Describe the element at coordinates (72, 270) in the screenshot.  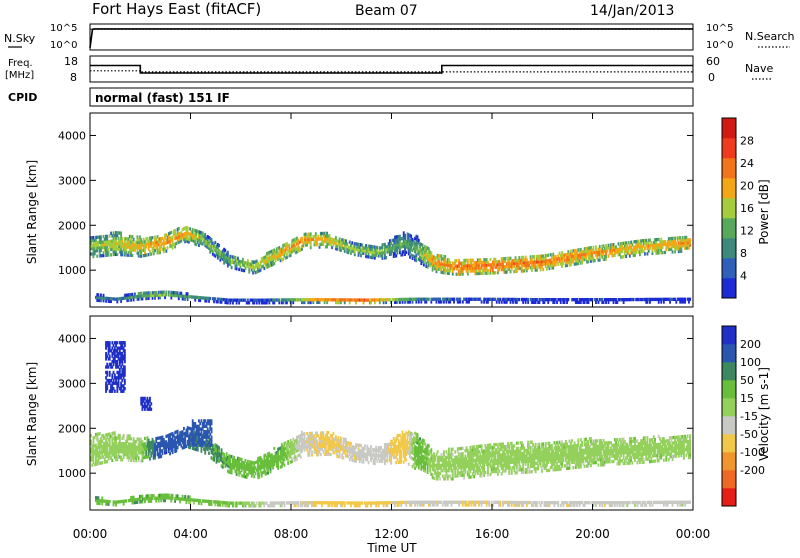
I see `y-tick-label: 1000` at that location.